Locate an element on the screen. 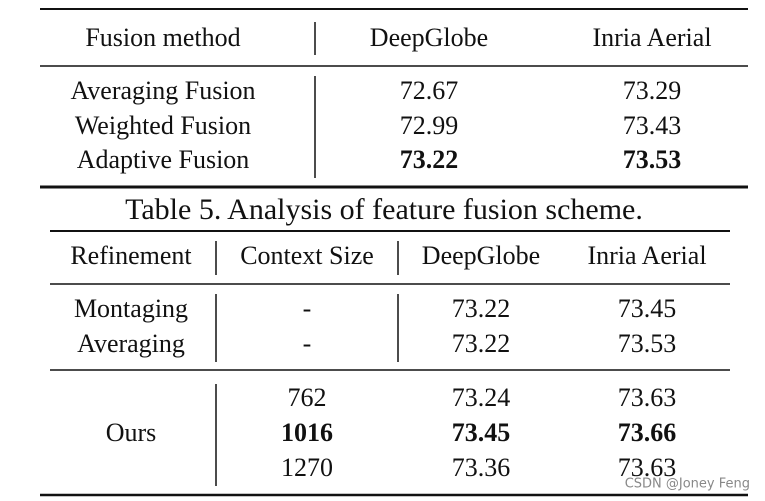 Image resolution: width=765 pixels, height=501 pixels. cell: 72.67 is located at coordinates (429, 90).